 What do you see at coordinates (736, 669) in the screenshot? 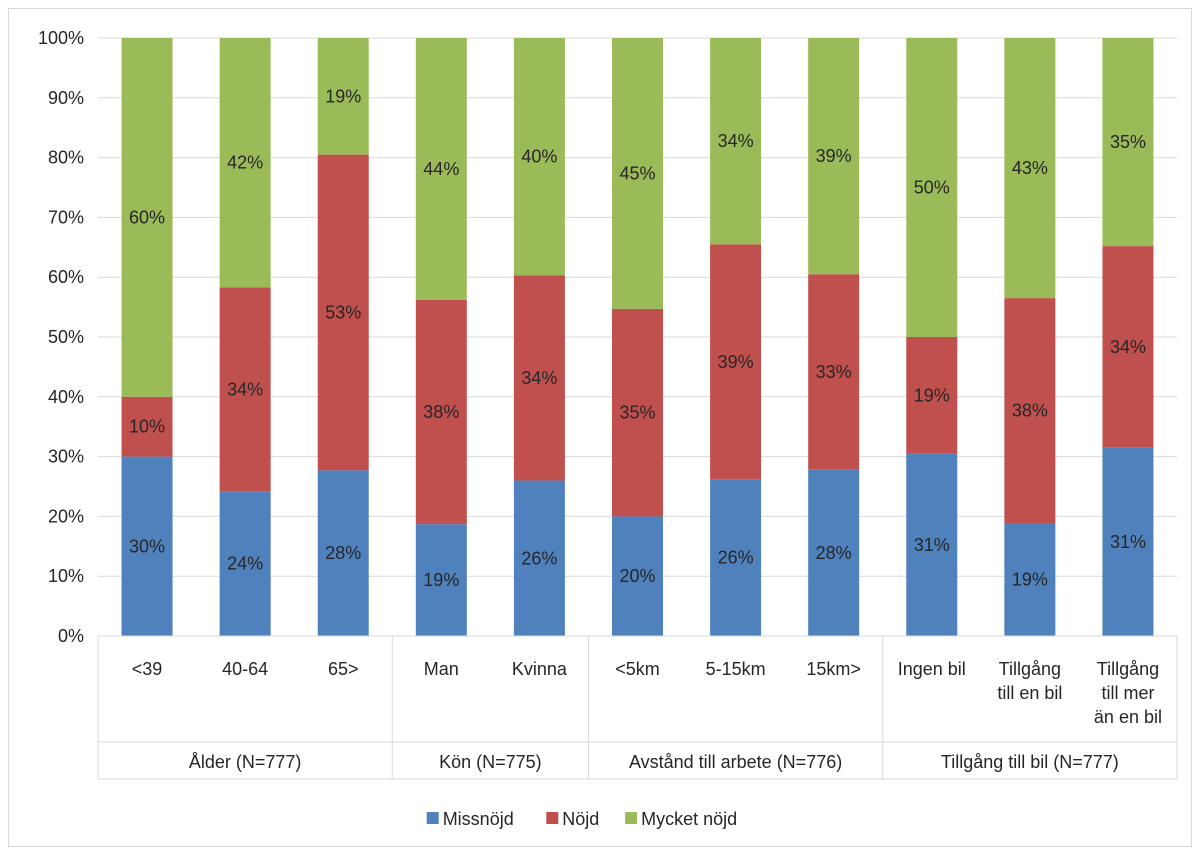
I see `category-label: 5-15km` at bounding box center [736, 669].